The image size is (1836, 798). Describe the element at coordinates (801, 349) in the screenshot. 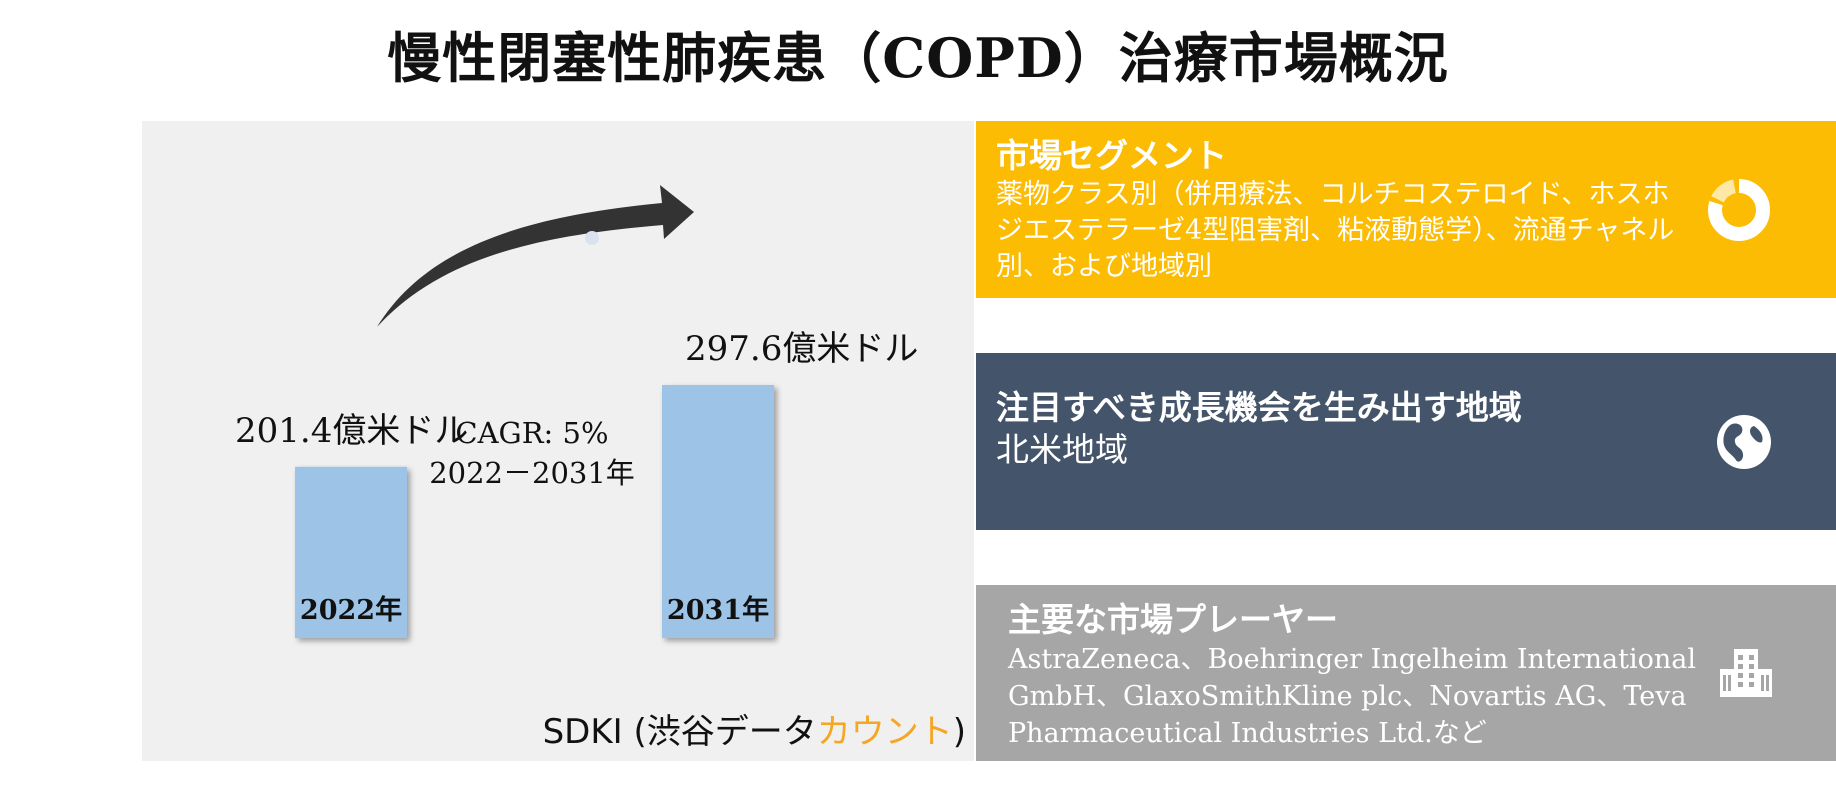

I see `value-label: 297.6億米ドル` at that location.